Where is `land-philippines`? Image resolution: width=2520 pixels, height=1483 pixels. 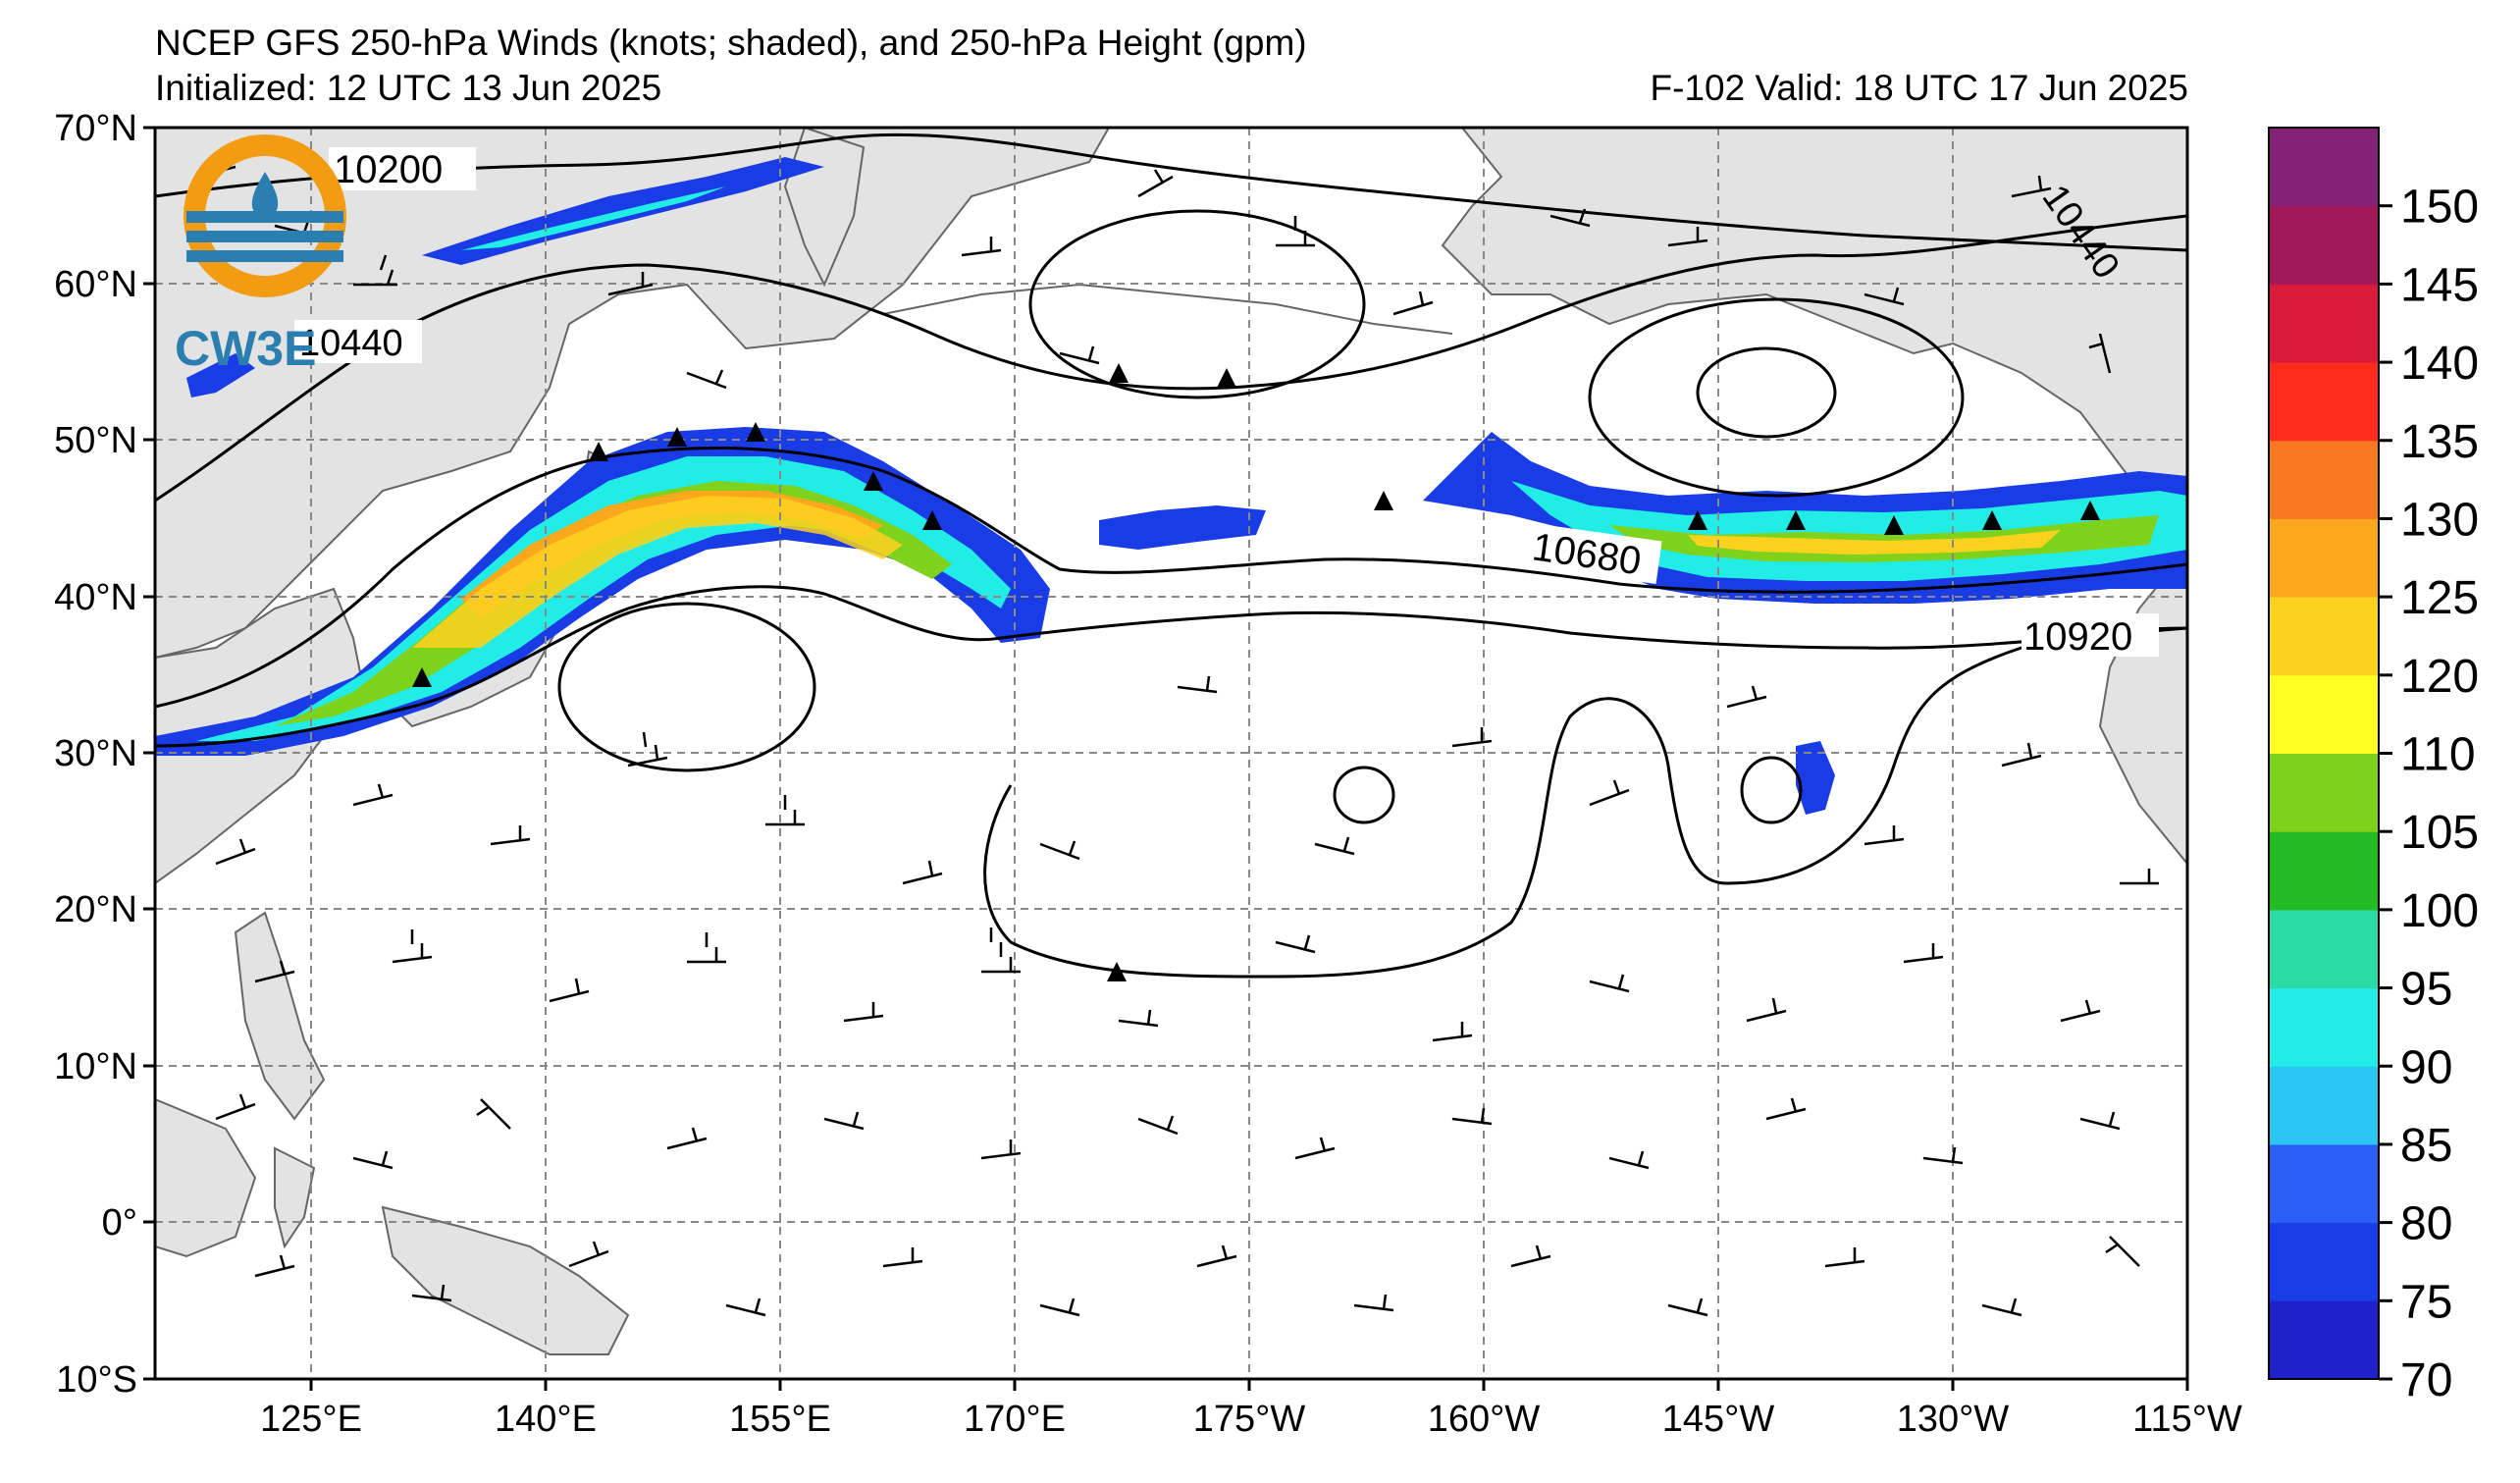
land-philippines is located at coordinates (280, 1016).